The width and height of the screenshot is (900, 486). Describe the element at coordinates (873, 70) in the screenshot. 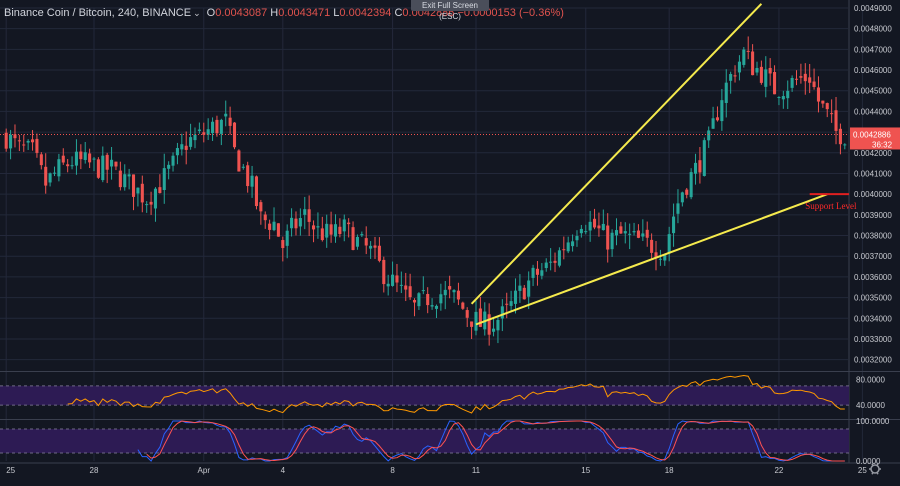

I see `price-axis-label: 0.0046000` at that location.